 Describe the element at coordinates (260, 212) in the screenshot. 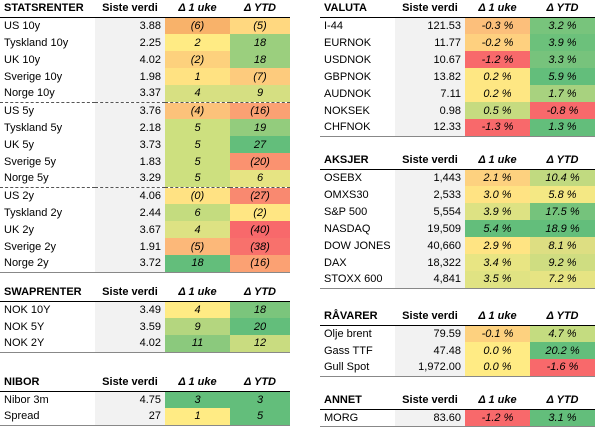

I see `change-ytd: (2)` at that location.